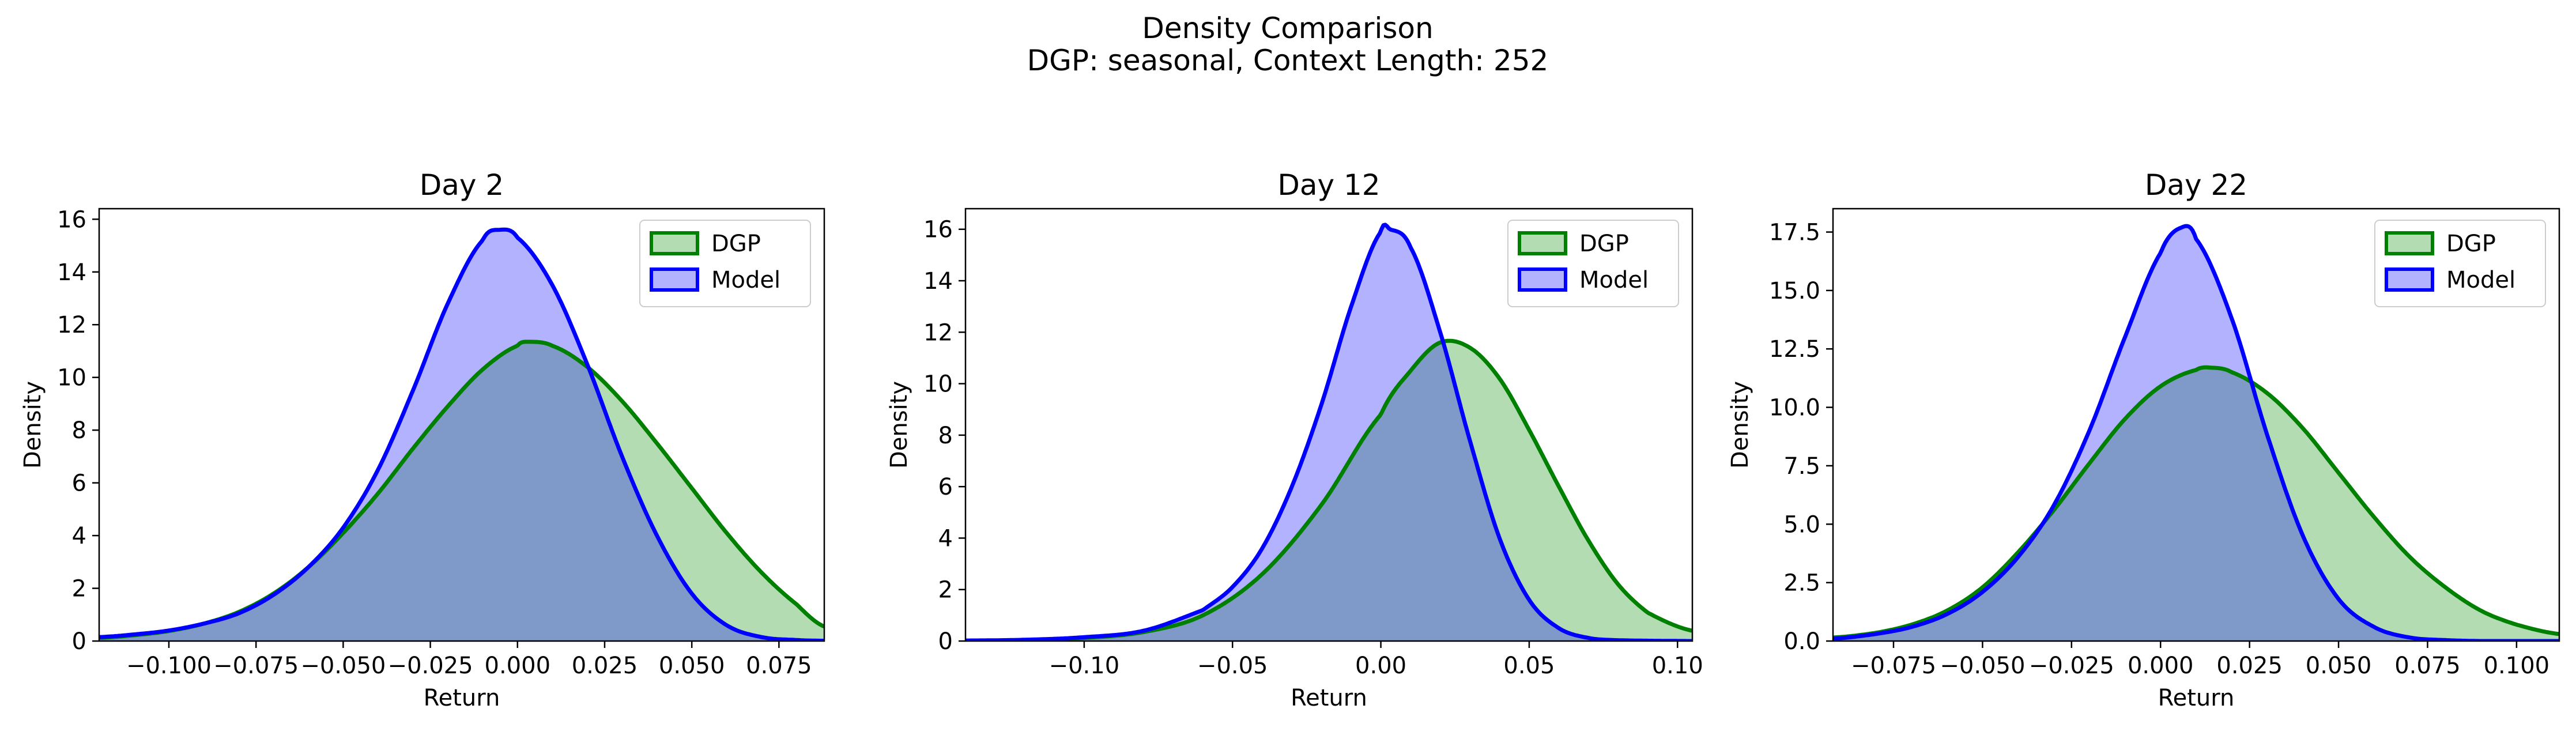 This screenshot has width=2576, height=735. I want to click on y-tick-label: 15.0, so click(1794, 291).